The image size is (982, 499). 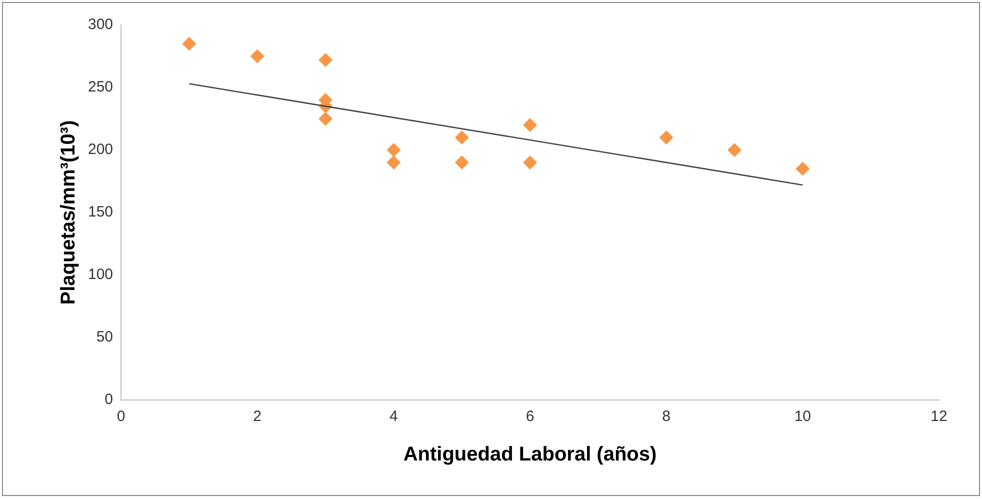 I want to click on y-tick-label: 200, so click(x=101, y=149).